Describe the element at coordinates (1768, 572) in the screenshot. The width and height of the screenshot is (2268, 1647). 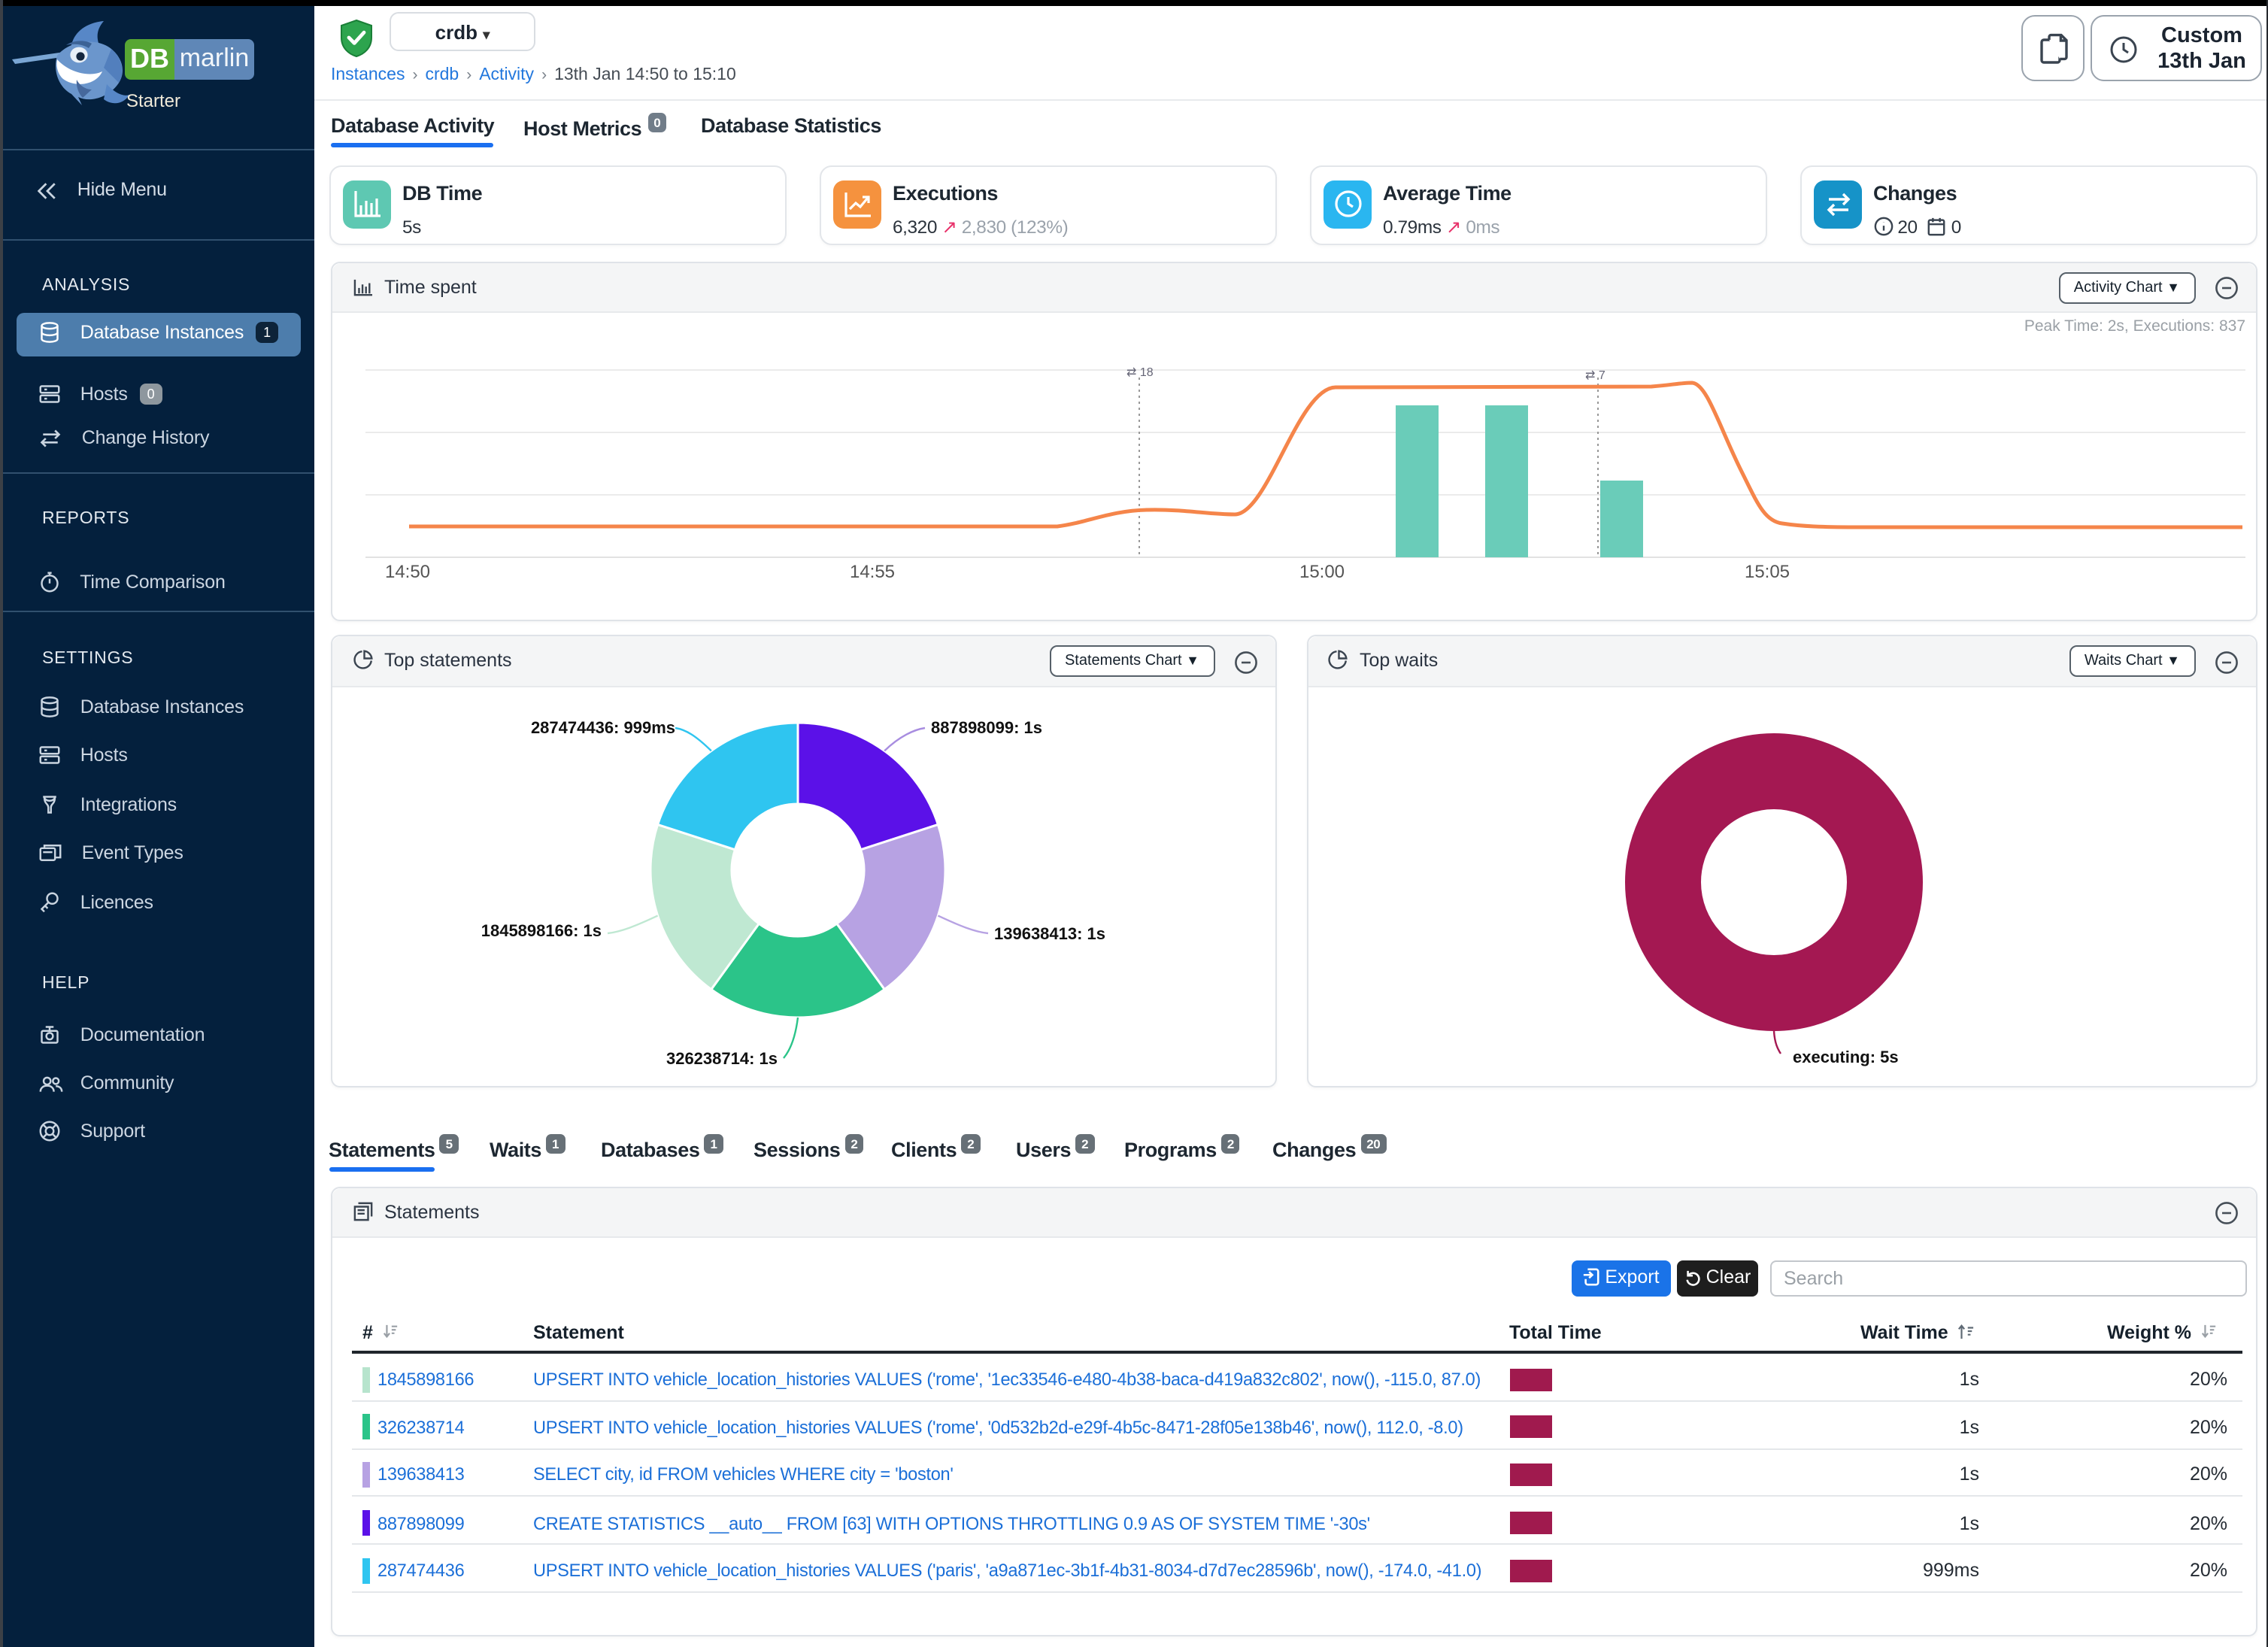
I see `svg-text: 15:05` at that location.